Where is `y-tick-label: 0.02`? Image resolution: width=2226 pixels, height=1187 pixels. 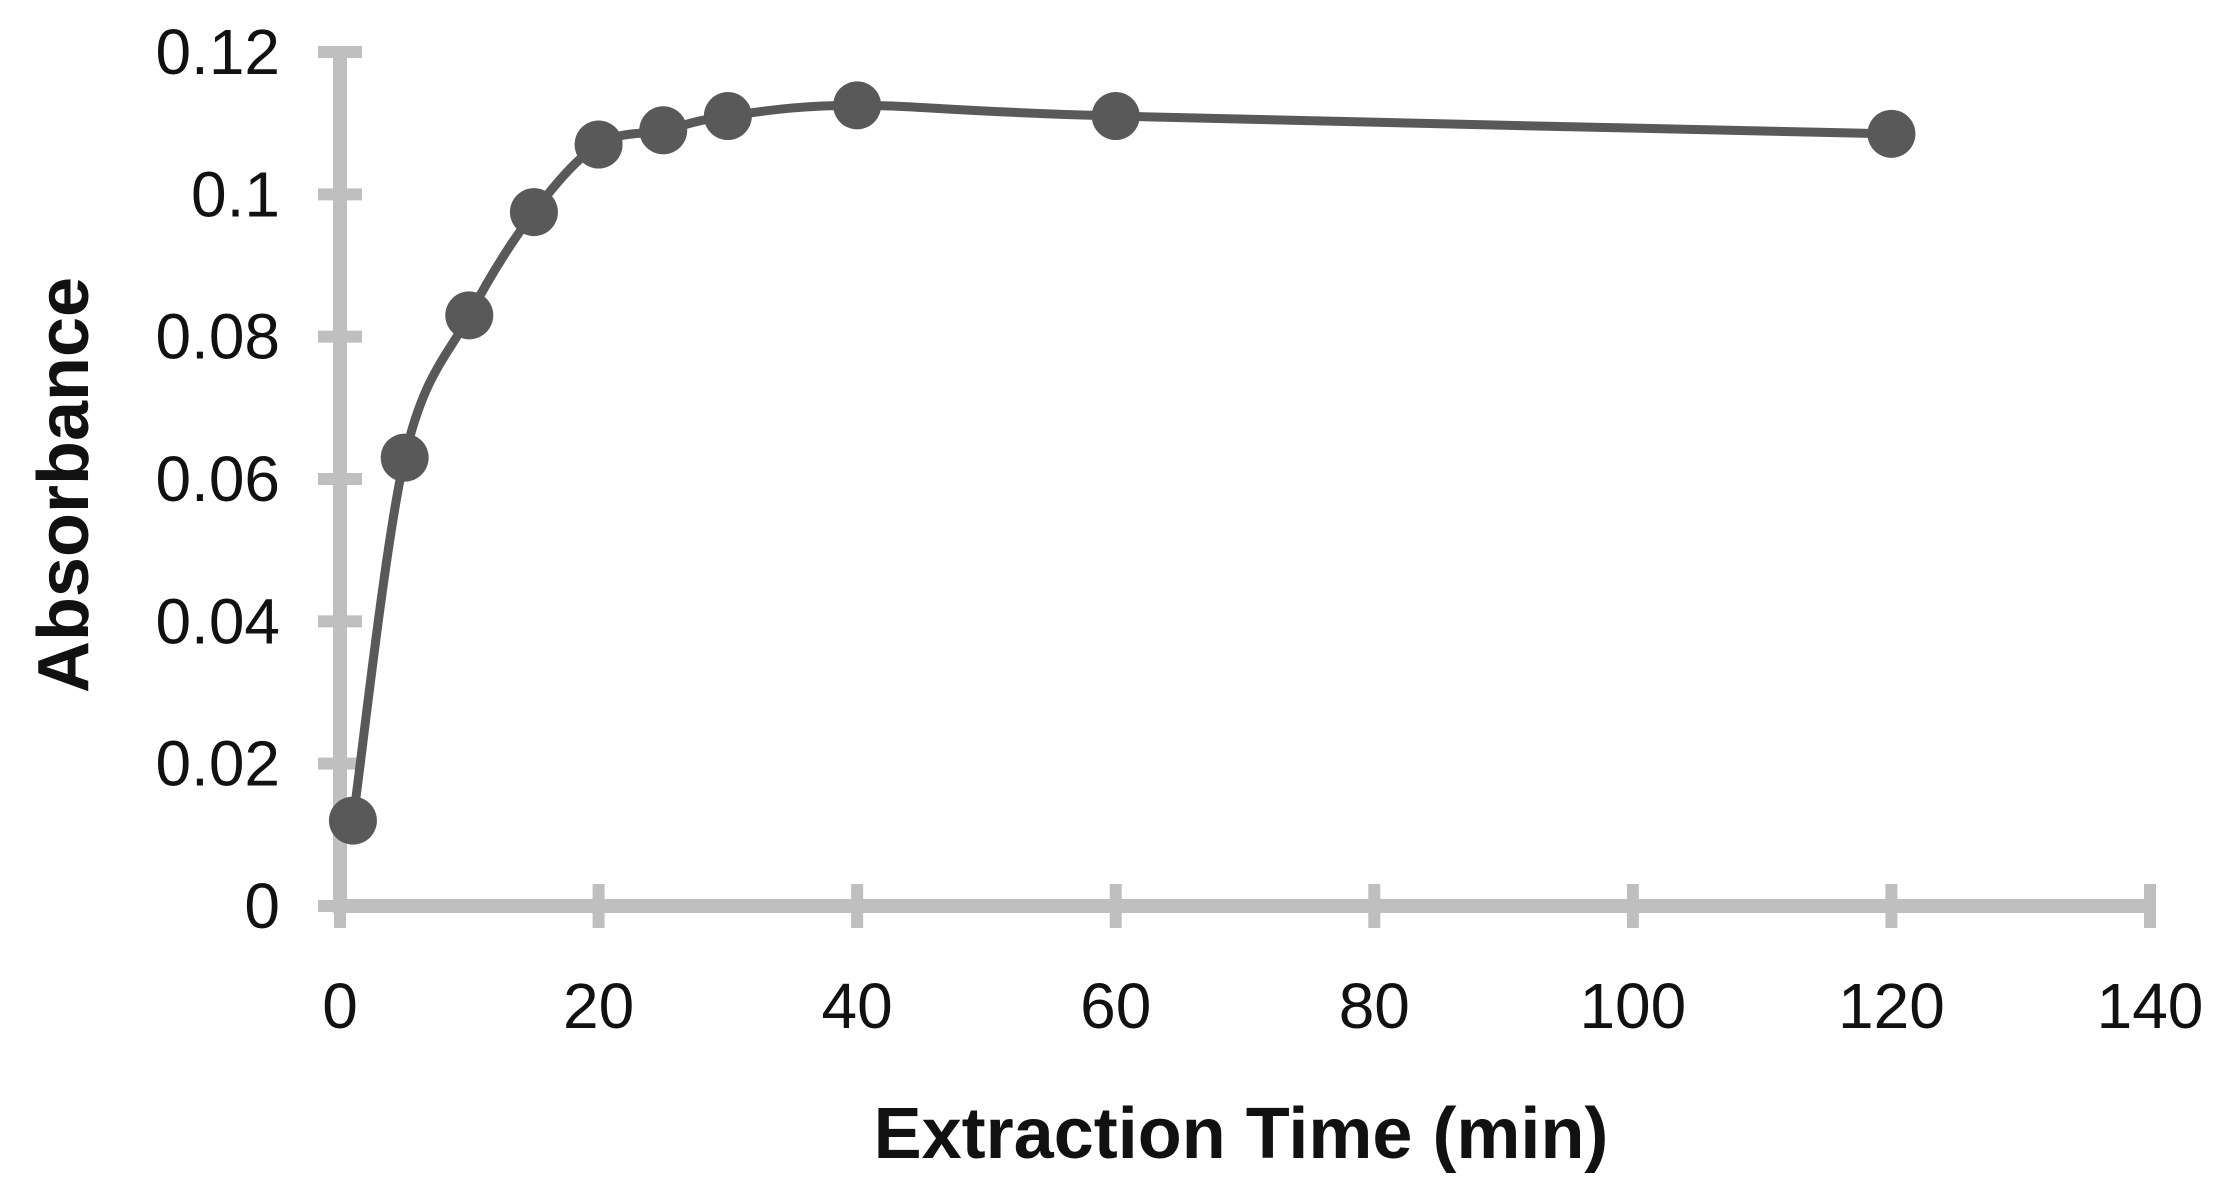 y-tick-label: 0.02 is located at coordinates (217, 764).